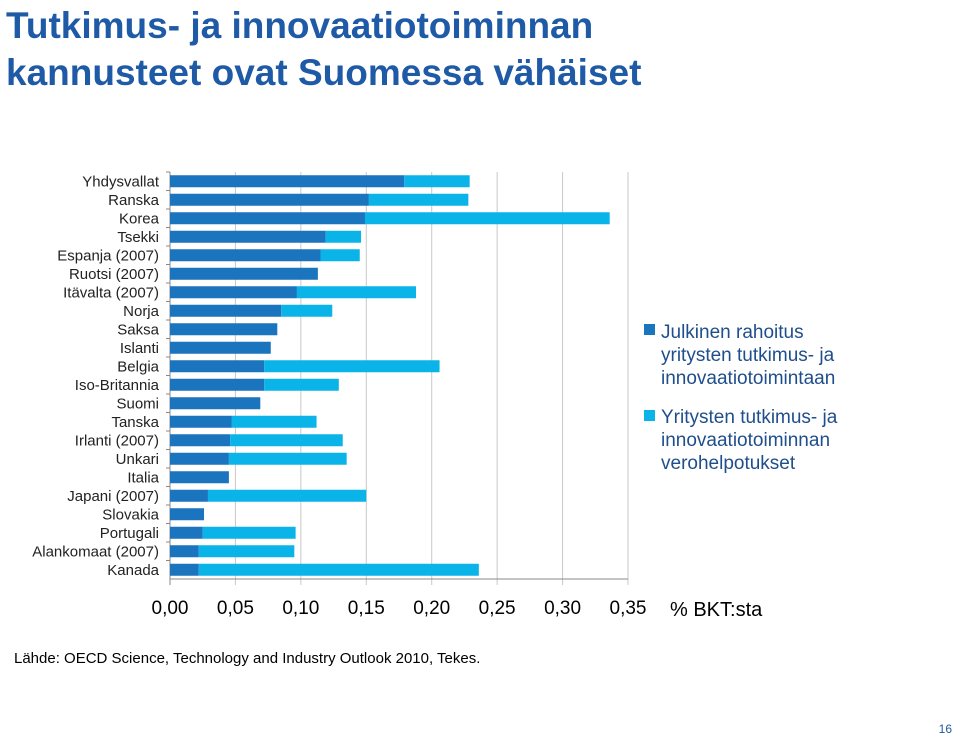 This screenshot has width=960, height=742. I want to click on category-label: Tsekki, so click(138, 237).